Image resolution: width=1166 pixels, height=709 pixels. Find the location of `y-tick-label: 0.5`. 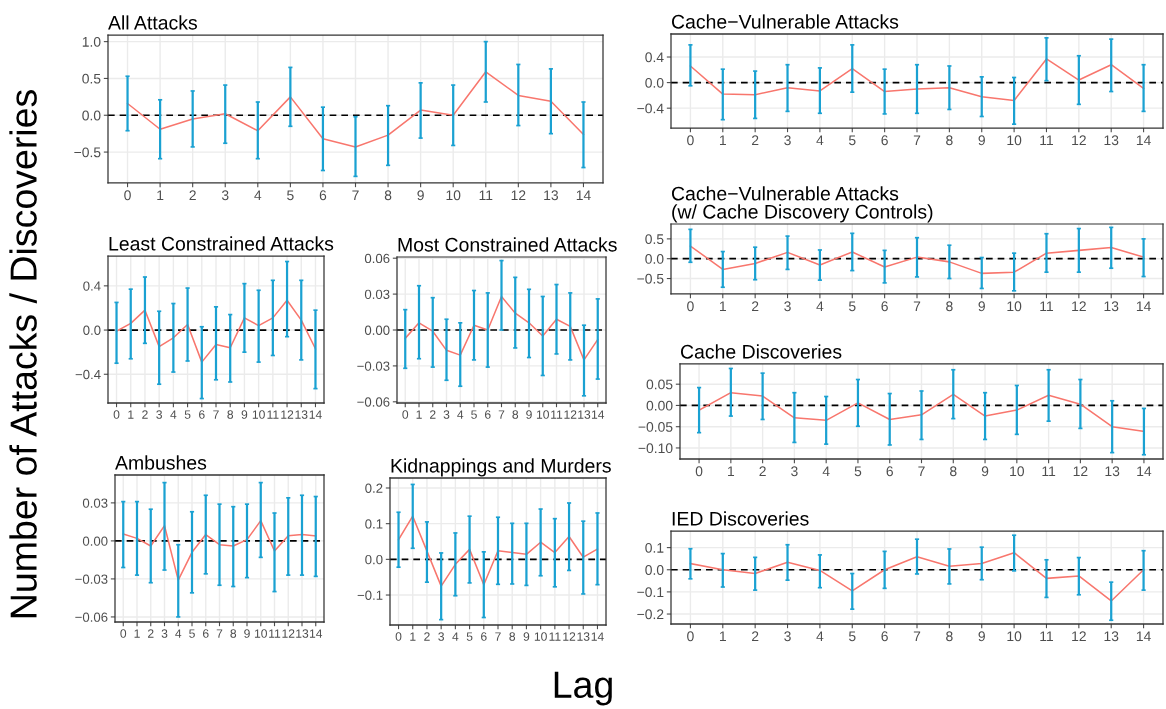

y-tick-label: 0.5 is located at coordinates (654, 239).